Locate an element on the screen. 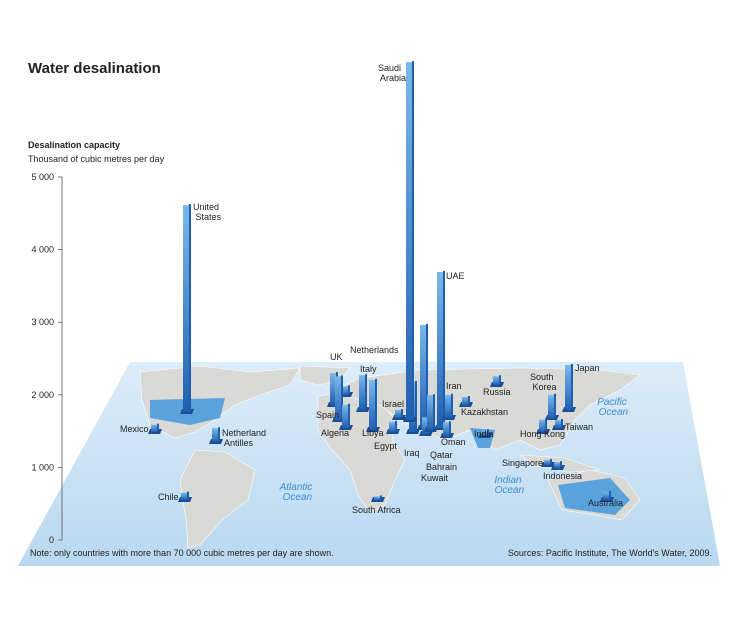 The height and width of the screenshot is (620, 738). bar-label: Kuwait is located at coordinates (435, 478).